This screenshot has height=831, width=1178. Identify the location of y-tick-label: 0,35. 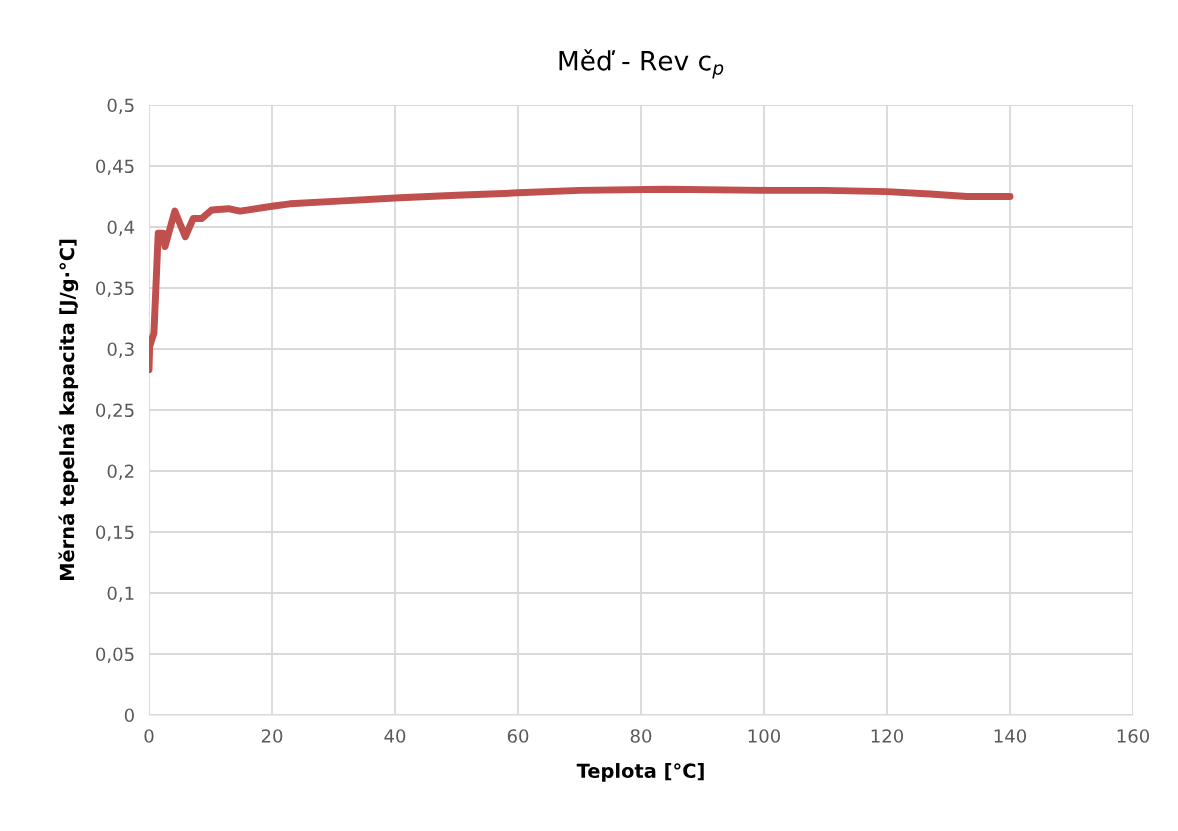
(115, 289).